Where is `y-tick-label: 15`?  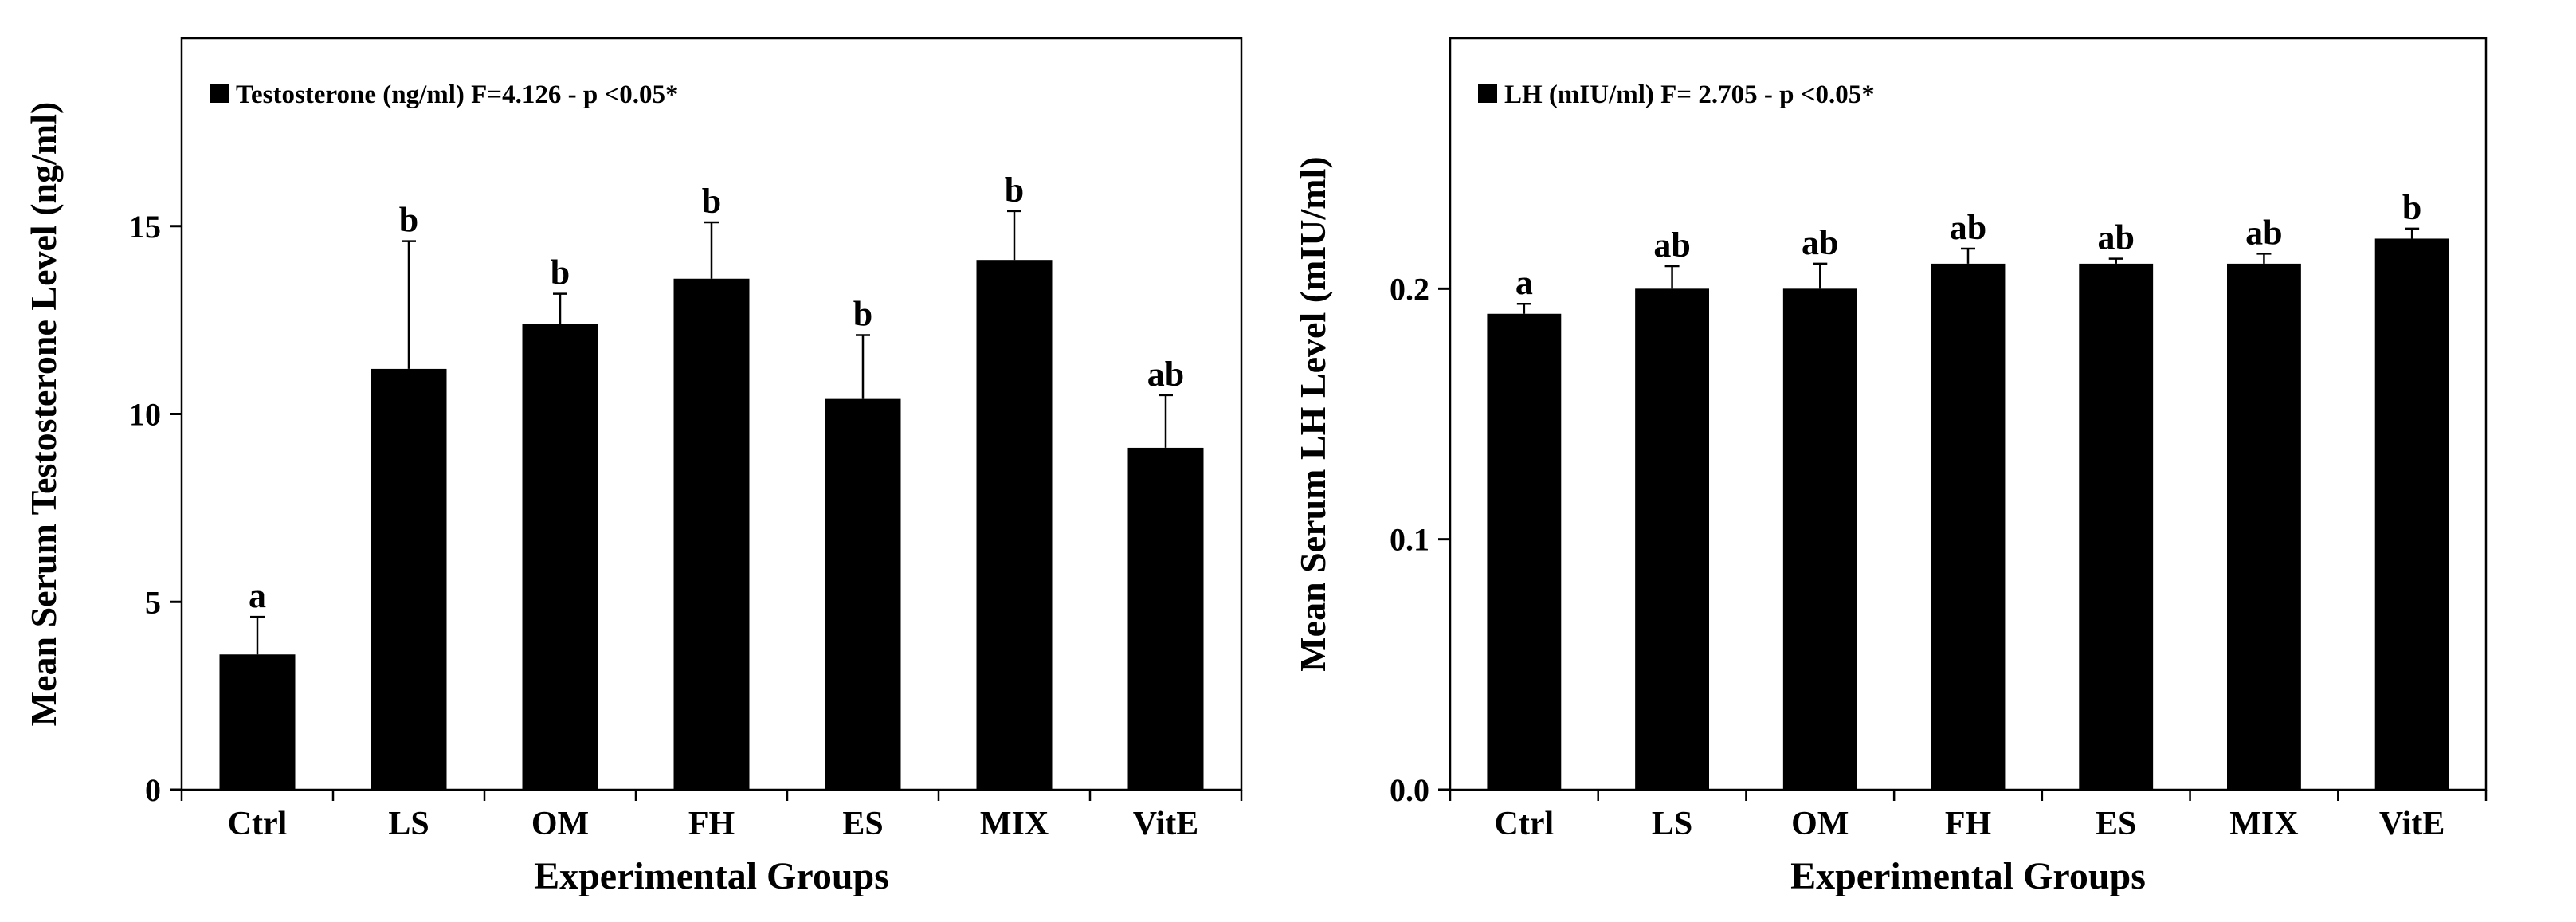
y-tick-label: 15 is located at coordinates (145, 227).